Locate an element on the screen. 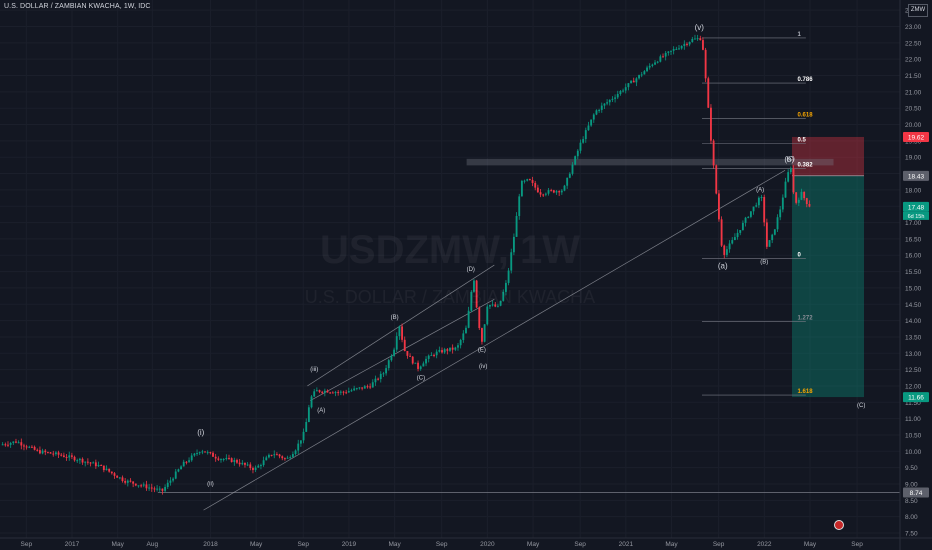 The image size is (932, 550). take-profit-zone is located at coordinates (828, 286).